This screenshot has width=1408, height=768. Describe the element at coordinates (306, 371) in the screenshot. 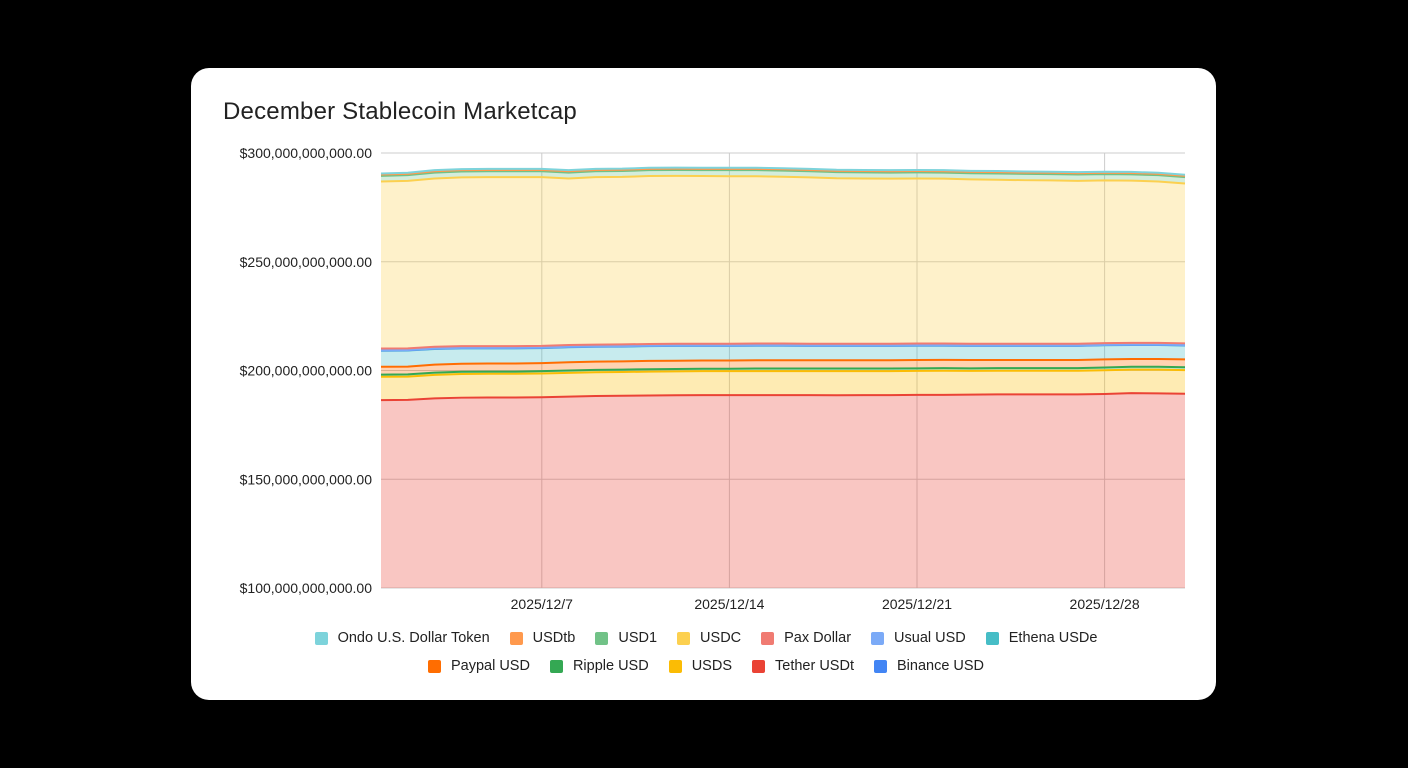

I see `y-tick-label: $200,000,000,000.00` at that location.